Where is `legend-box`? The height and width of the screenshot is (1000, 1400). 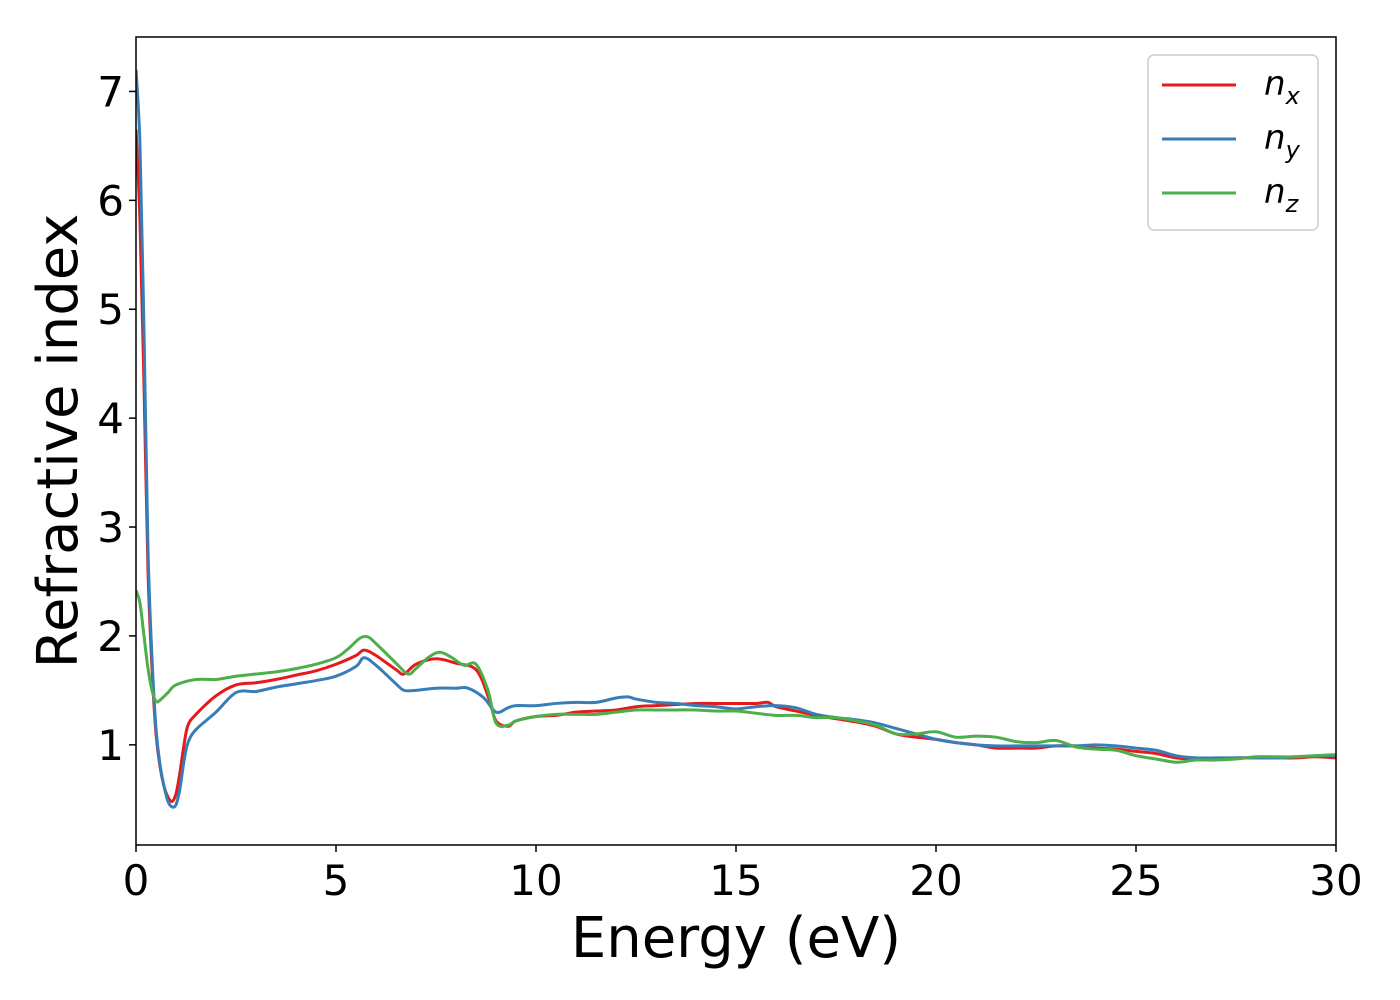
legend-box is located at coordinates (1233, 142).